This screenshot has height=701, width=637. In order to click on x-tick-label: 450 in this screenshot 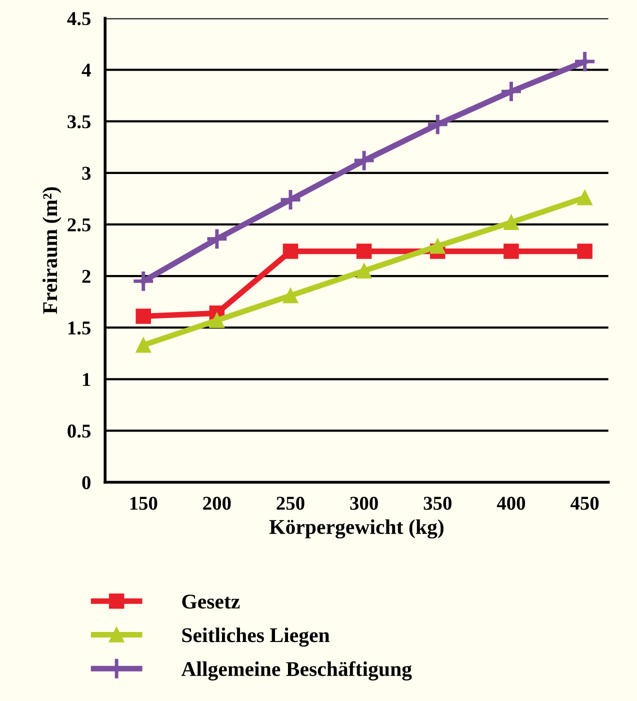, I will do `click(584, 503)`.